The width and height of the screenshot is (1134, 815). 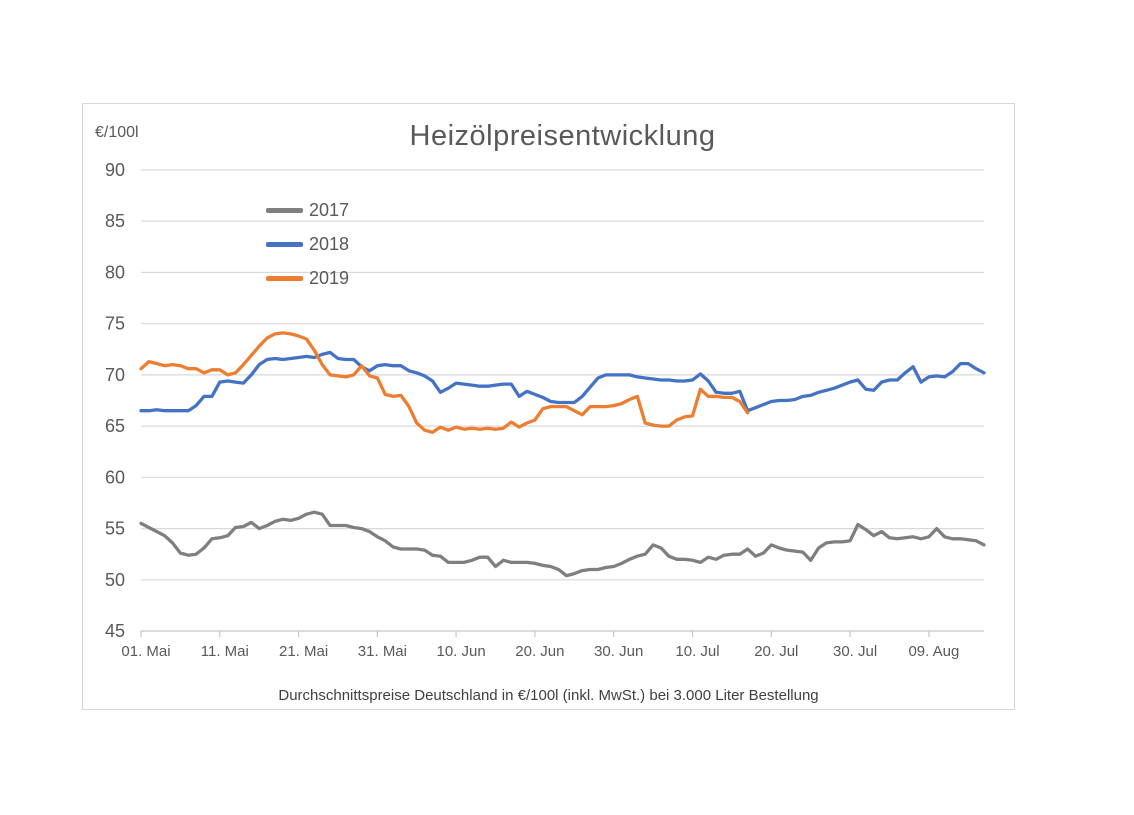 What do you see at coordinates (303, 651) in the screenshot?
I see `x-tick-label-2: 21. Mai` at bounding box center [303, 651].